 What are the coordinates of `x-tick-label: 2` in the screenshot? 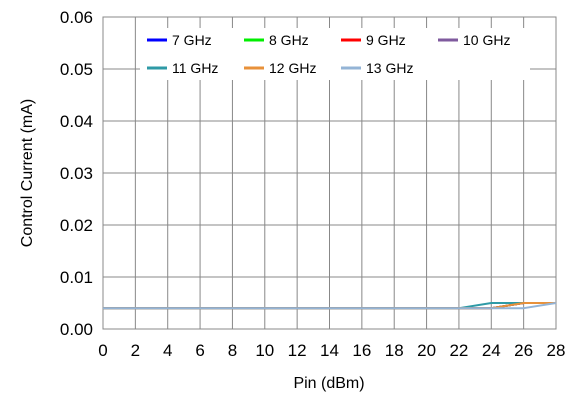 It's located at (135, 350).